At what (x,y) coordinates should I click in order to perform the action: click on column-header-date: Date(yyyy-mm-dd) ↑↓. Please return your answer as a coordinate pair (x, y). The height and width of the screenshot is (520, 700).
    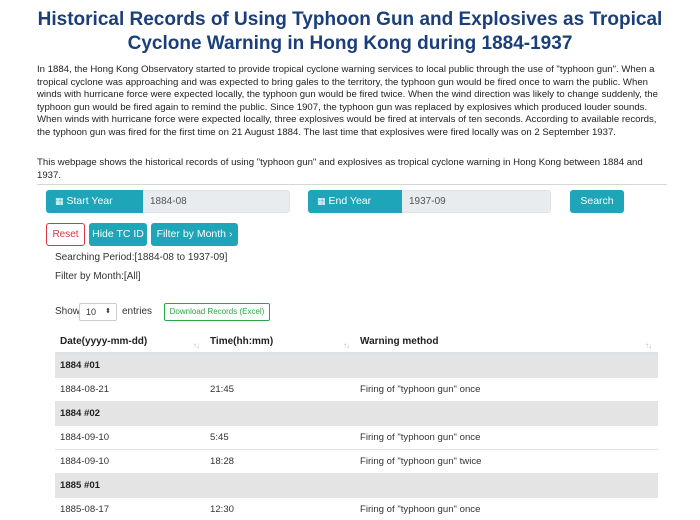
    Looking at the image, I should click on (130, 341).